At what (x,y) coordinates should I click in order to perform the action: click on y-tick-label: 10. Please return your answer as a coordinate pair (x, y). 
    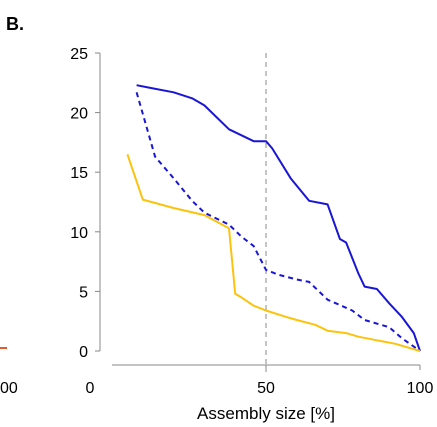
    Looking at the image, I should click on (79, 233).